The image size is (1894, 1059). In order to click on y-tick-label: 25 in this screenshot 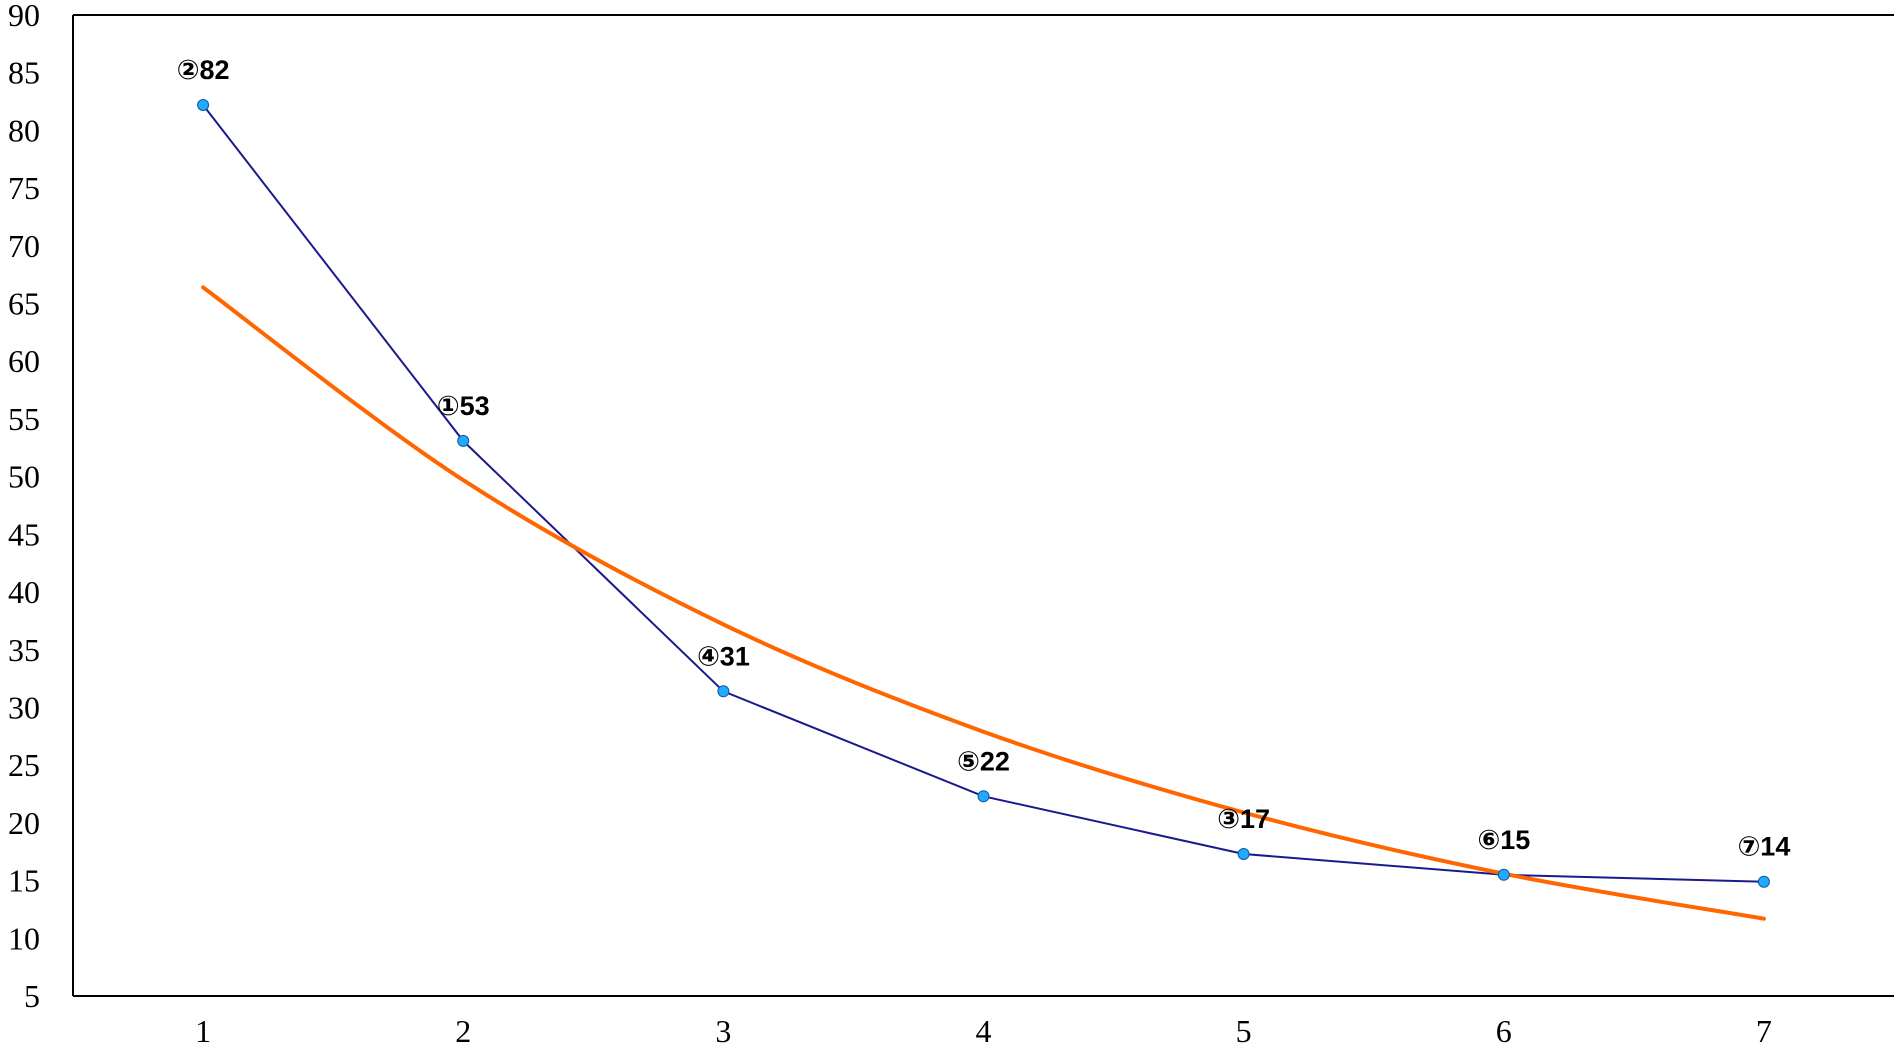, I will do `click(24, 765)`.